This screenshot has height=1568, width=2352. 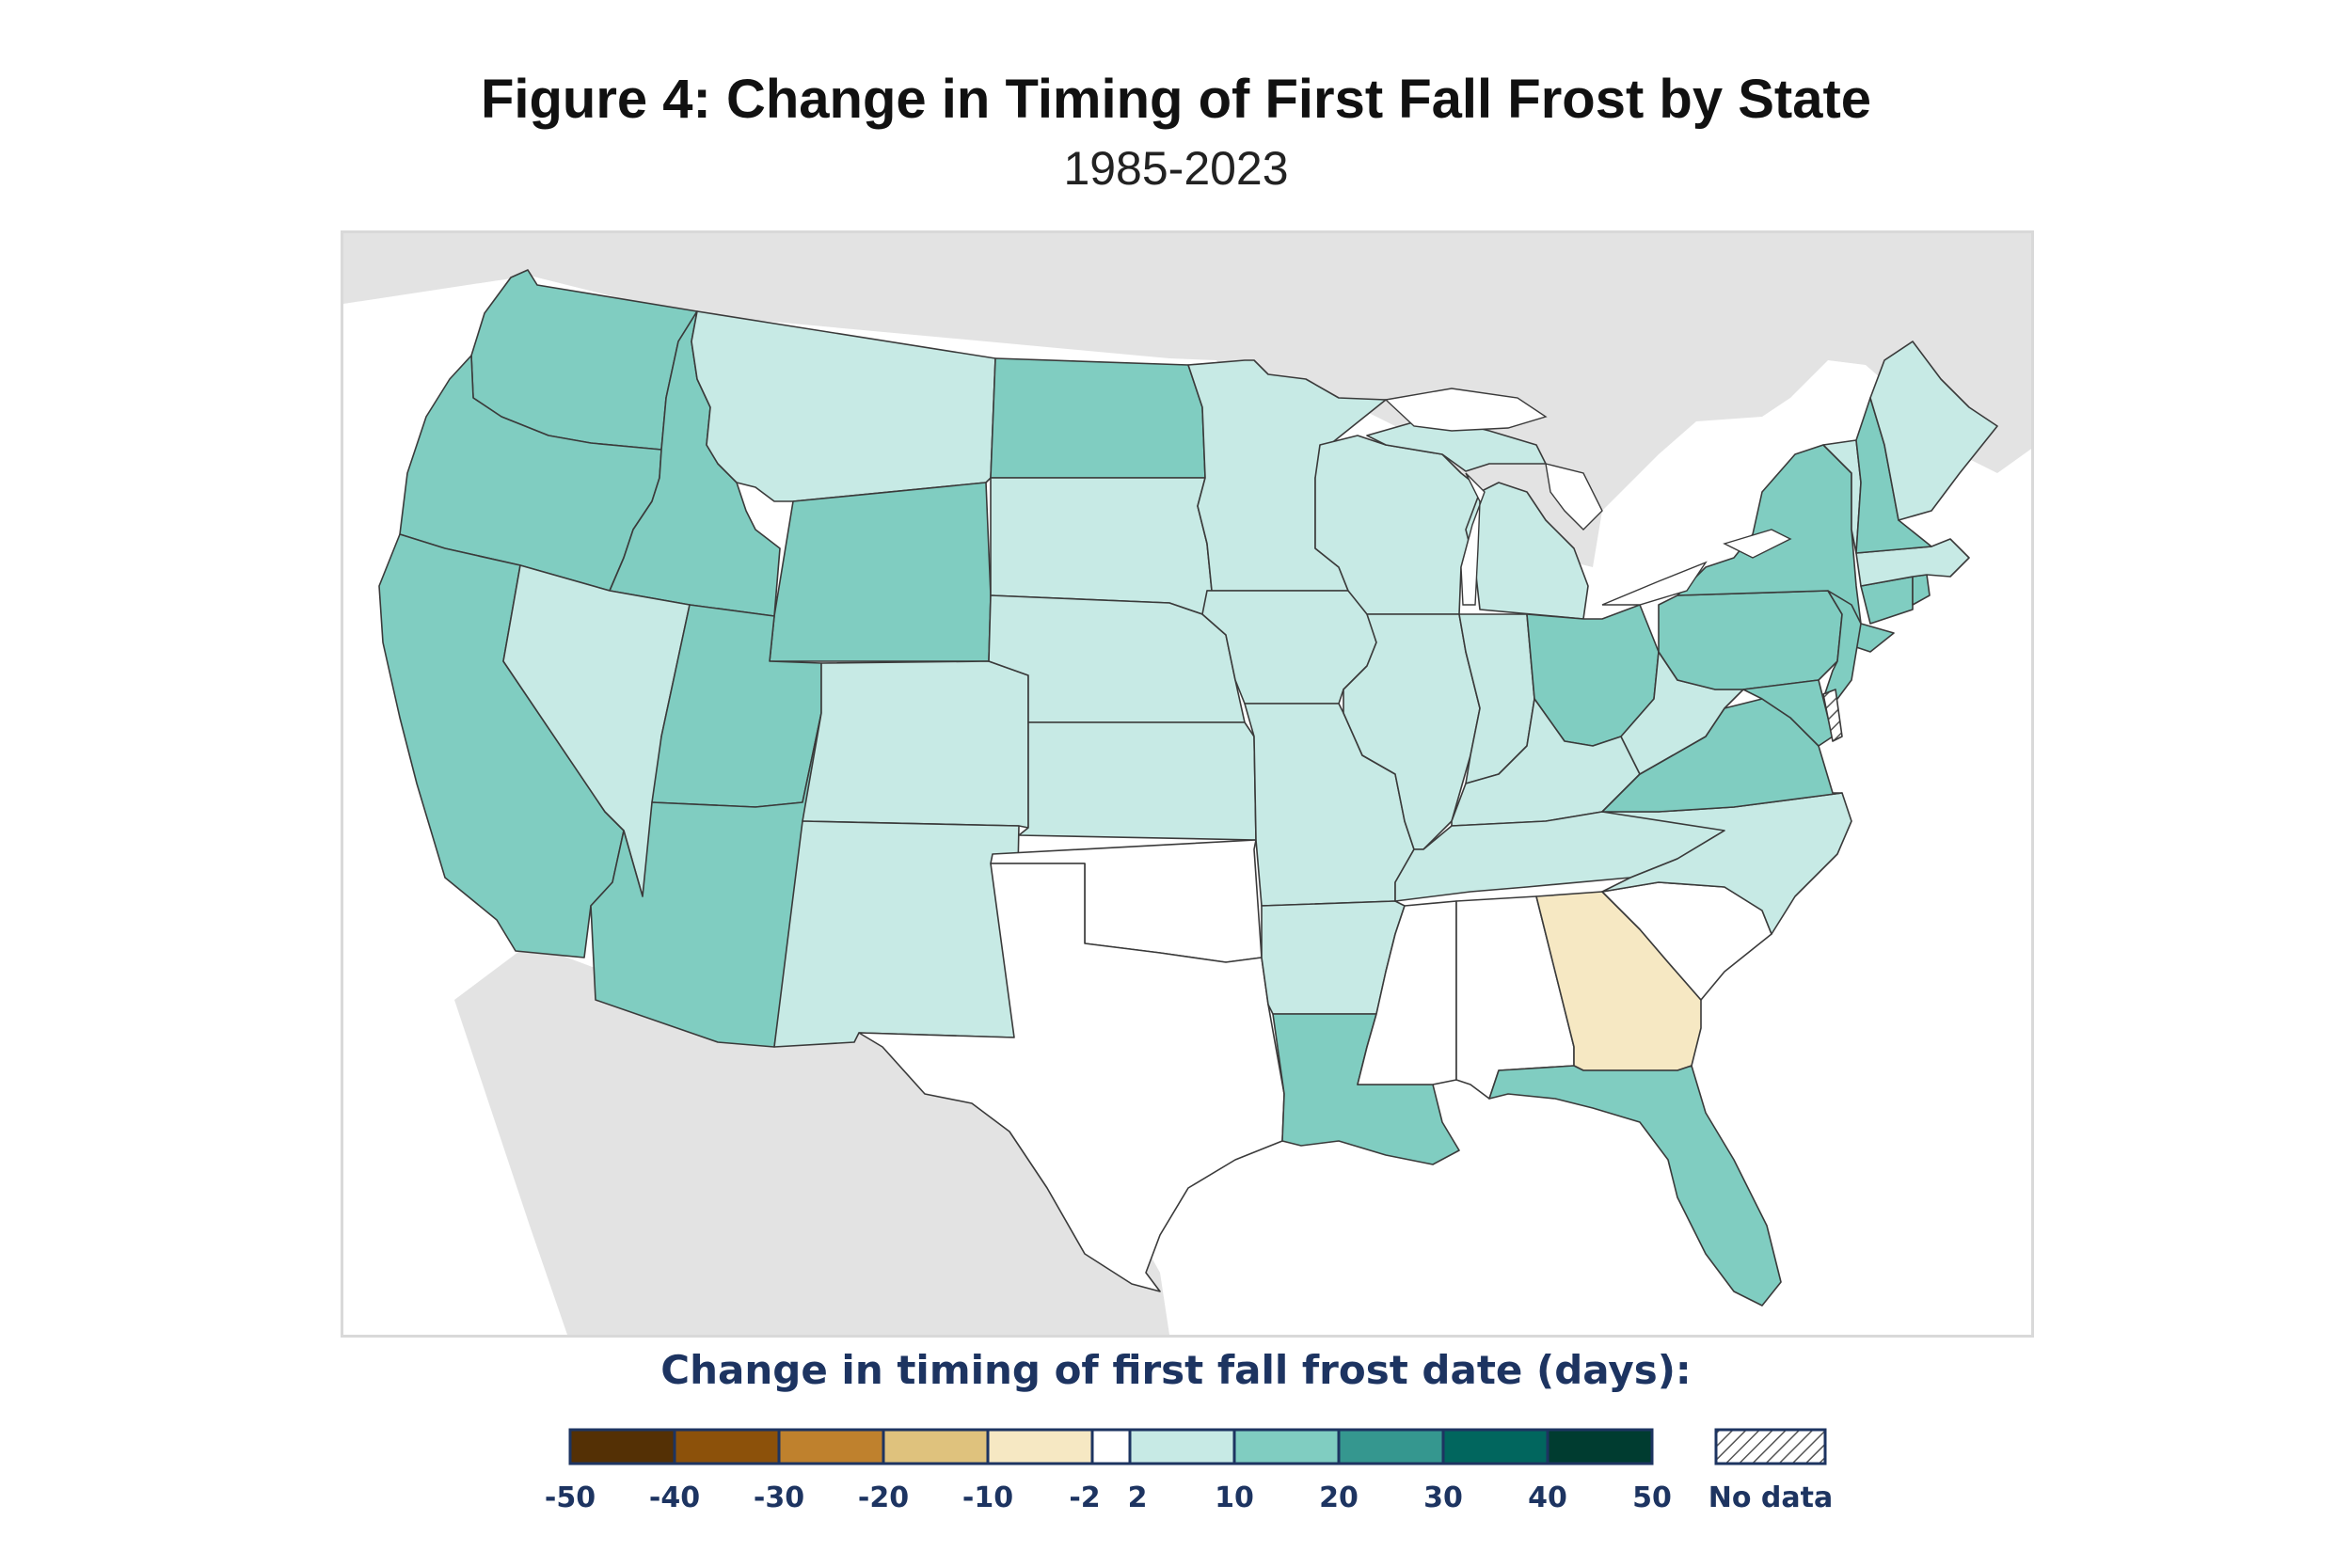 What do you see at coordinates (1098, 418) in the screenshot?
I see `state-nd` at bounding box center [1098, 418].